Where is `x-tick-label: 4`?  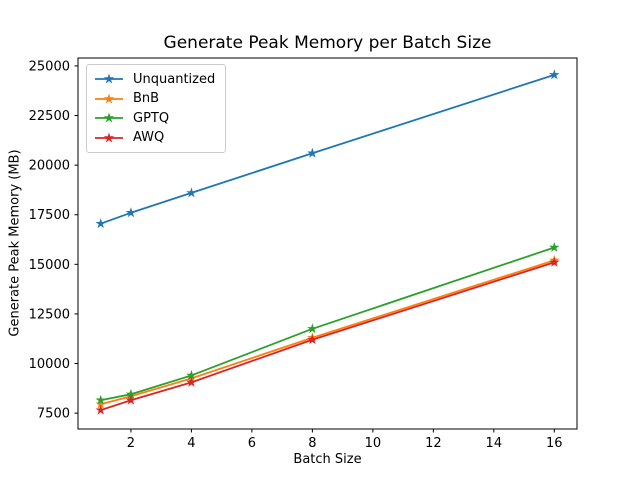 x-tick-label: 4 is located at coordinates (191, 443).